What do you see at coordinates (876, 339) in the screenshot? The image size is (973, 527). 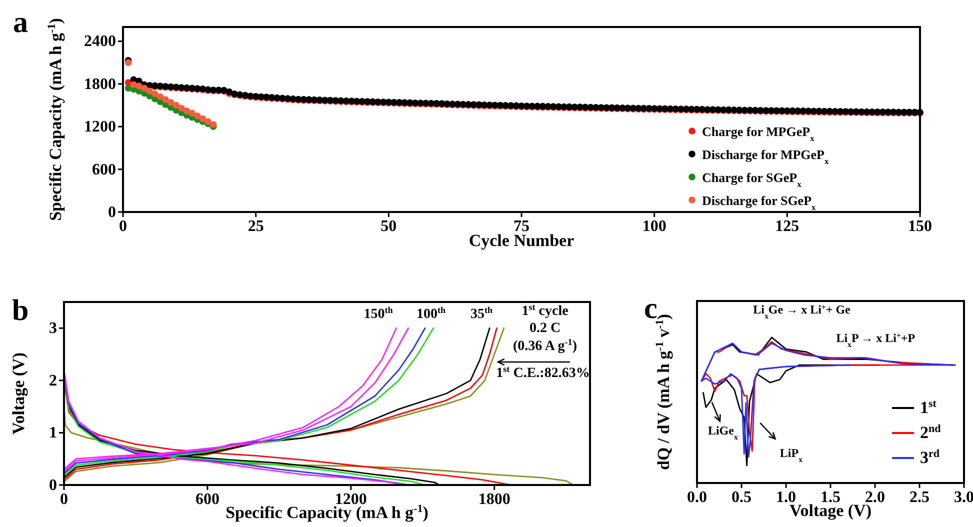 I see `annotation: Li$_{x}$P → x Li$^{+}$+P` at bounding box center [876, 339].